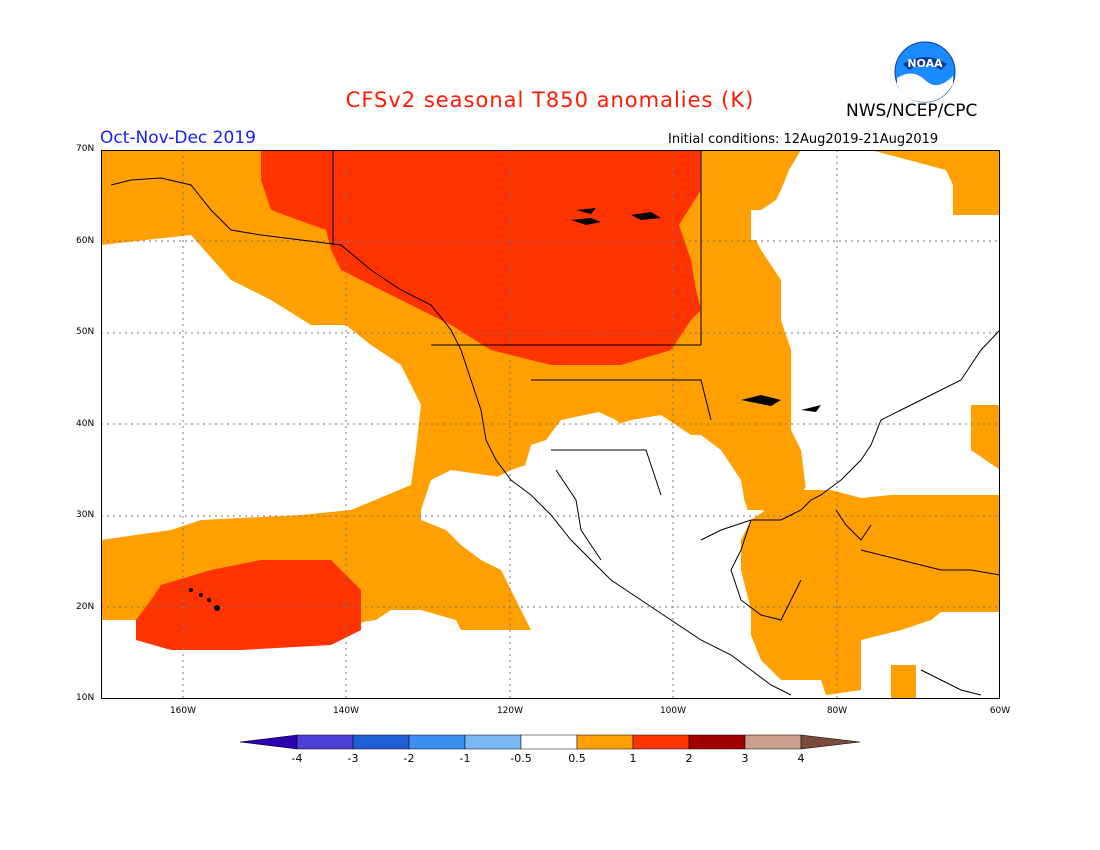 The image size is (1100, 850). Describe the element at coordinates (577, 758) in the screenshot. I see `colorbar-label: 0.5` at that location.